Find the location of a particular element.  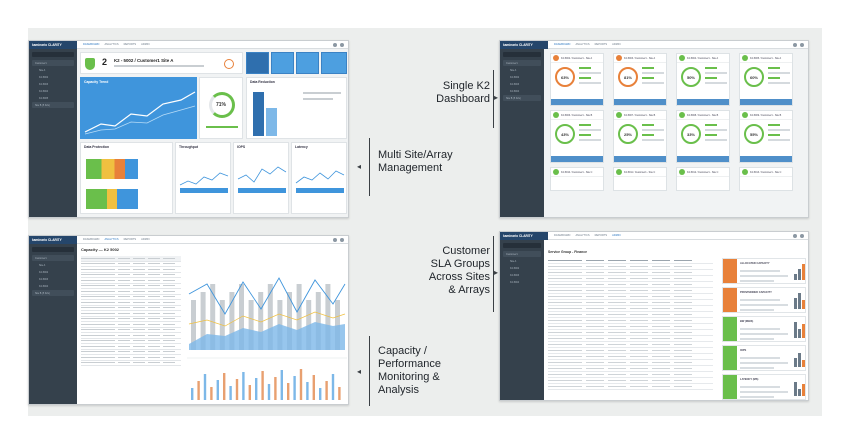

sidebar-item-k2: K2-5005 is located at coordinates (55, 98).